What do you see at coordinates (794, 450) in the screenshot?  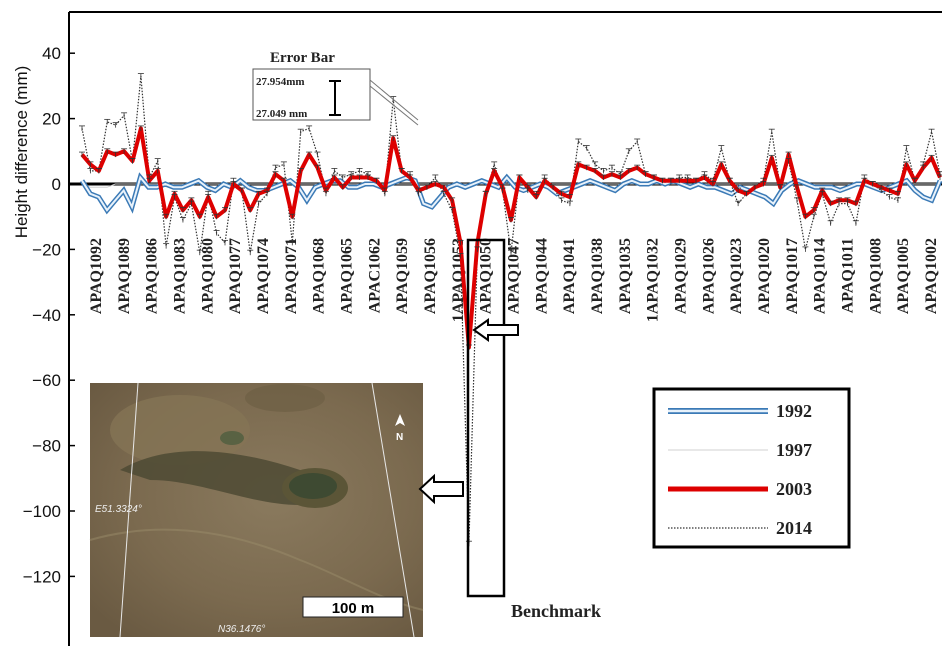 I see `legend-label-1997: 1997` at bounding box center [794, 450].